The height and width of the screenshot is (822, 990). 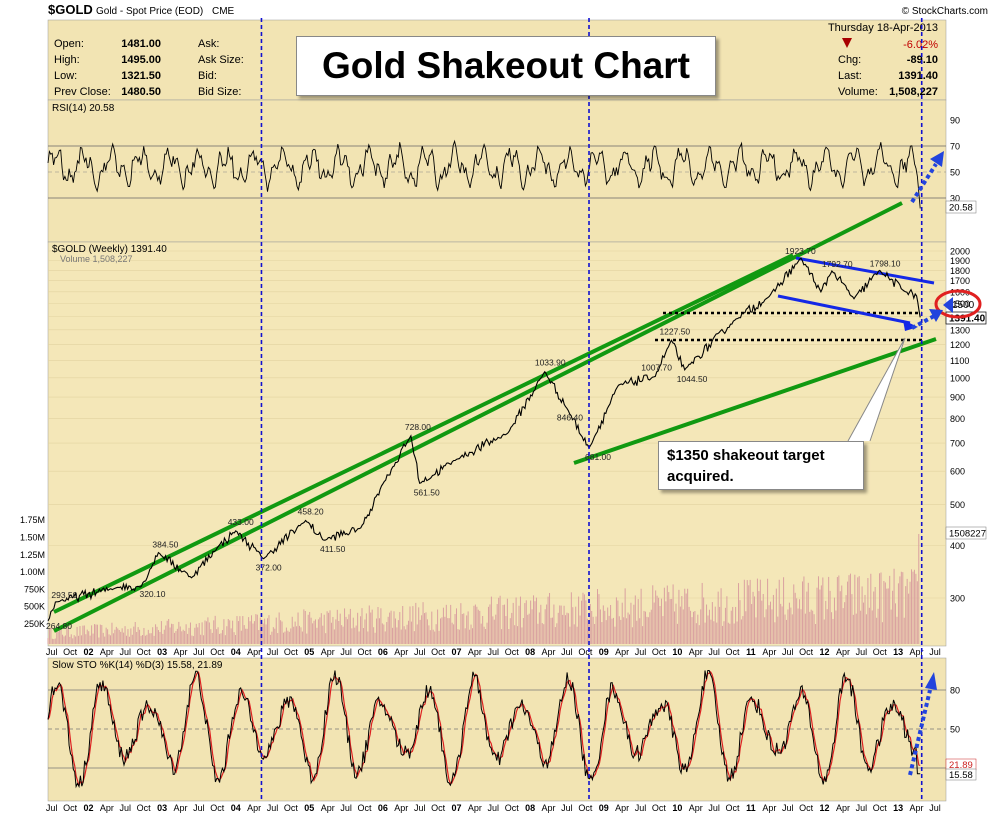 What do you see at coordinates (957, 505) in the screenshot?
I see `price-tick-label: 500` at bounding box center [957, 505].